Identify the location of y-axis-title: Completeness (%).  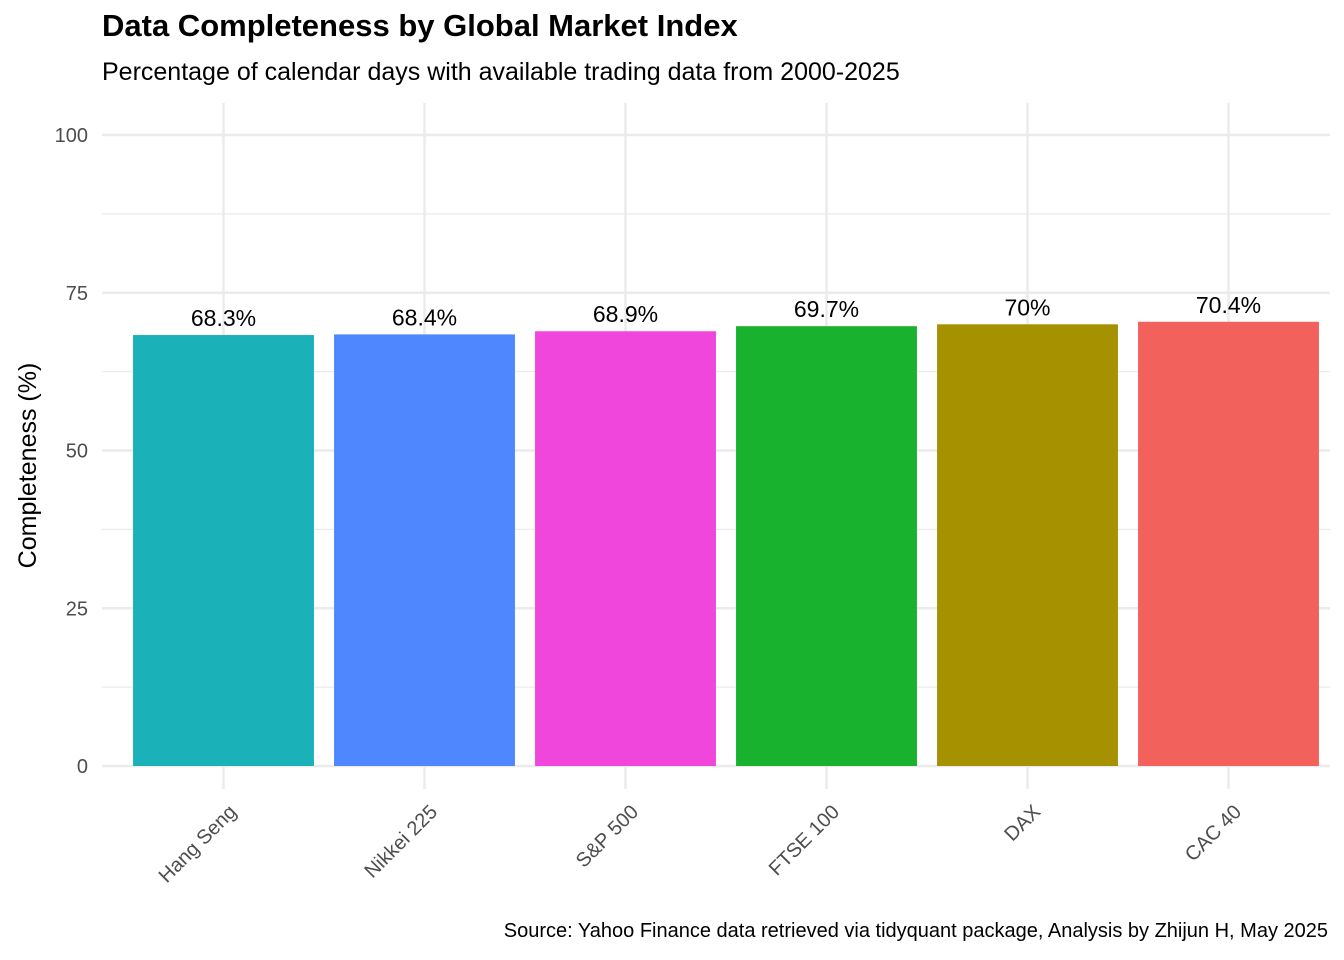
(28, 466).